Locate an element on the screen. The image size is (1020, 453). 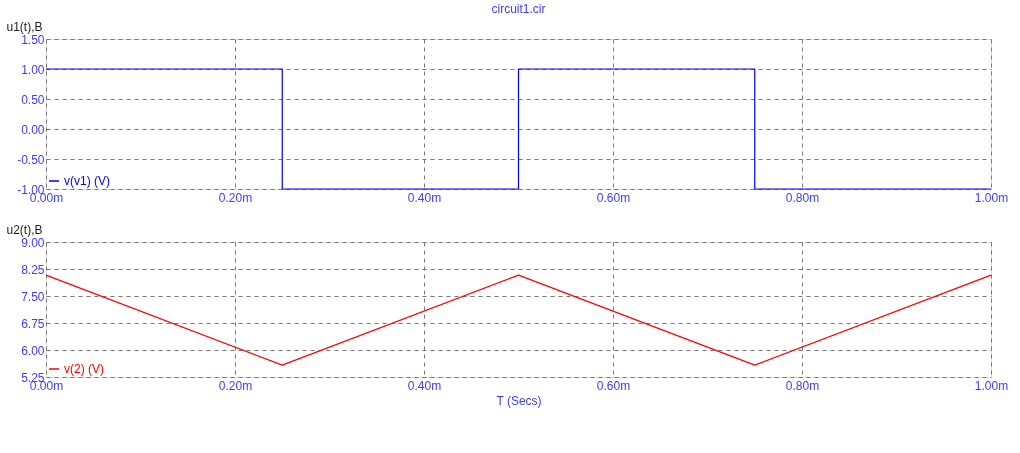
y-tick-label: -0.50 is located at coordinates (31, 159).